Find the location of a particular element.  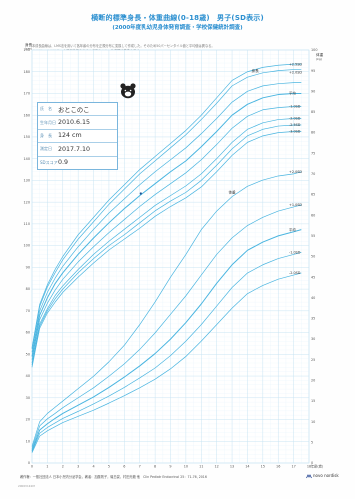

weight-tick-label: 65 is located at coordinates (313, 195).